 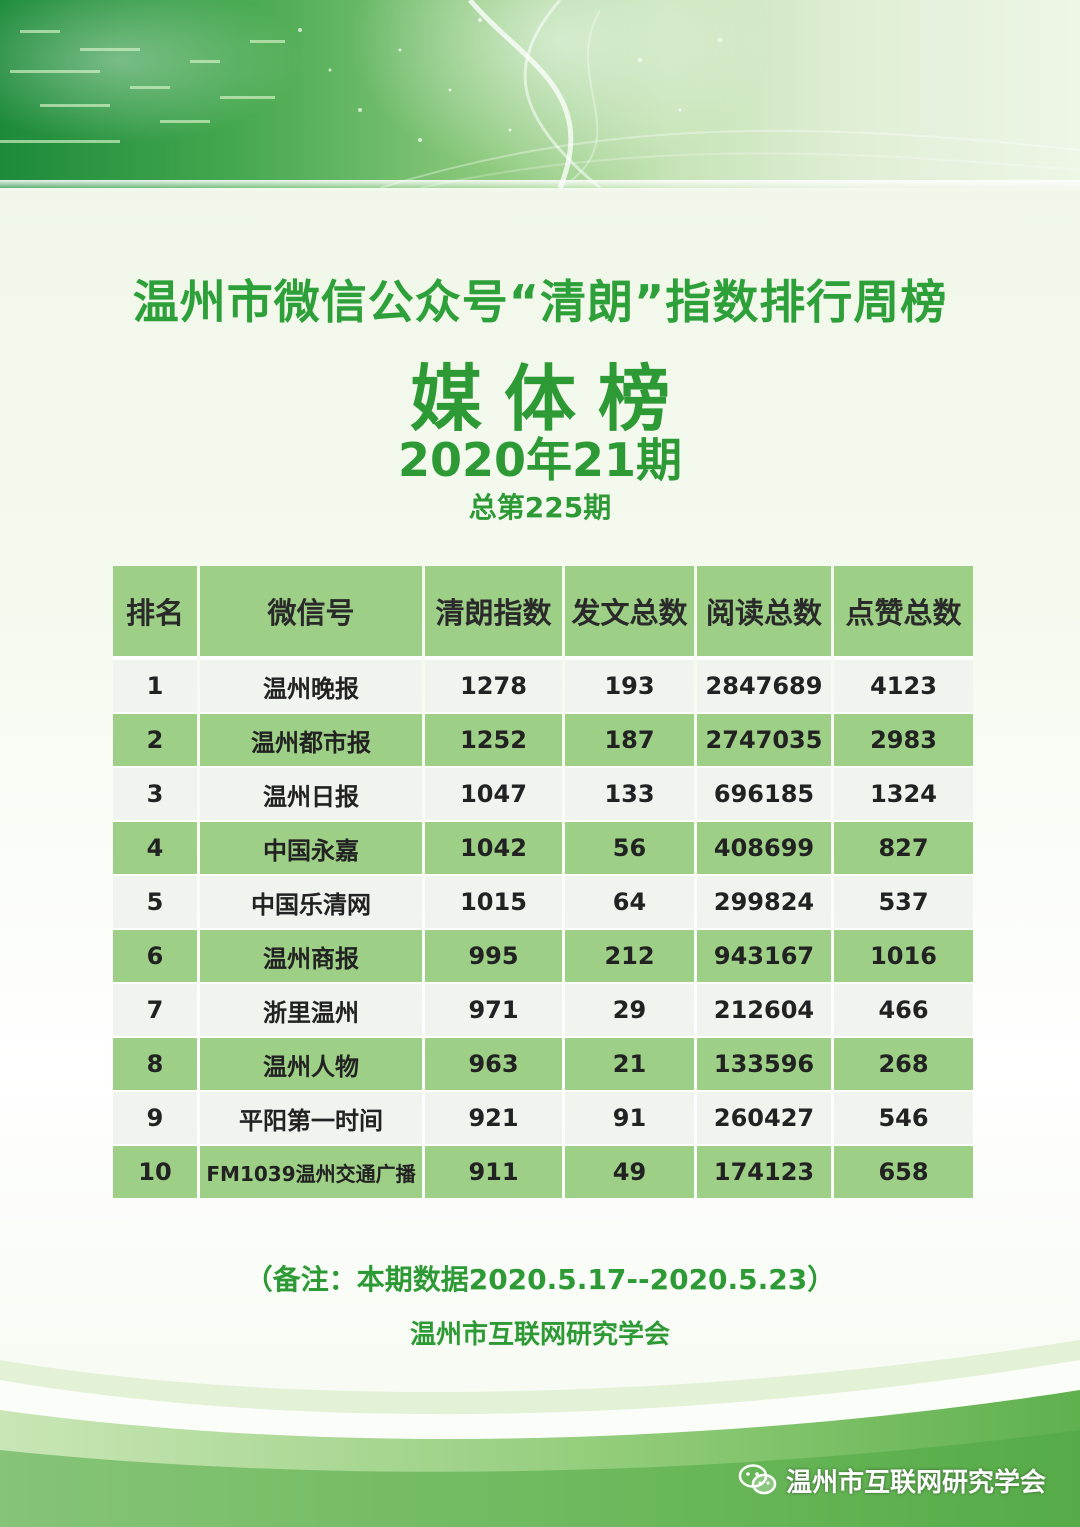 I want to click on table-row: 1 温州晚报 1278 193 2847689 4123, so click(x=543, y=685).